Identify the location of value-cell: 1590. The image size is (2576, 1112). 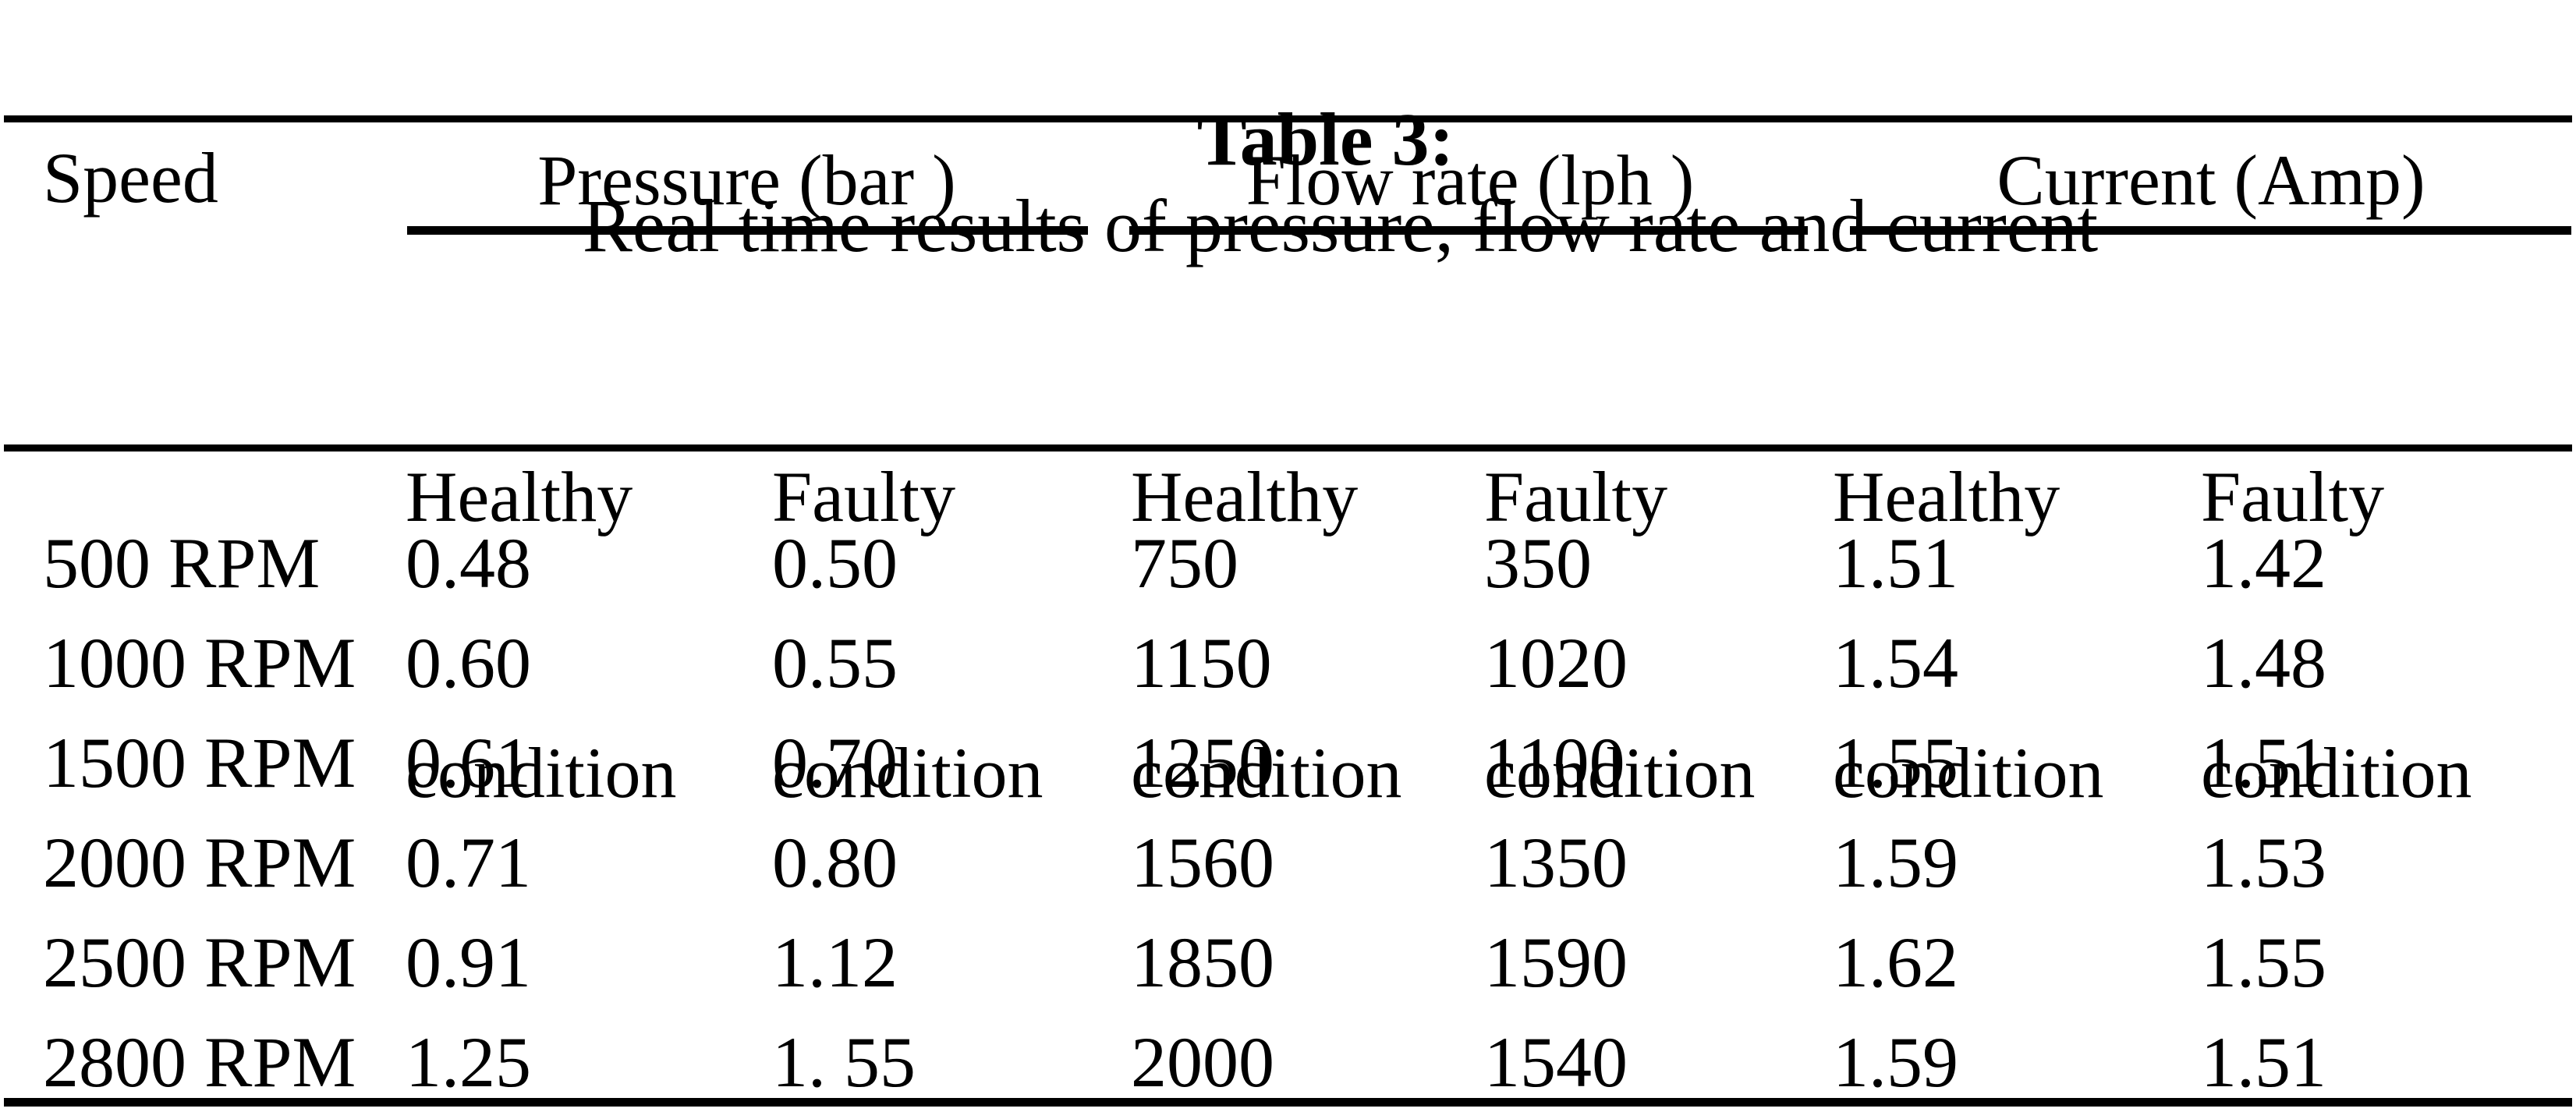
(1556, 963).